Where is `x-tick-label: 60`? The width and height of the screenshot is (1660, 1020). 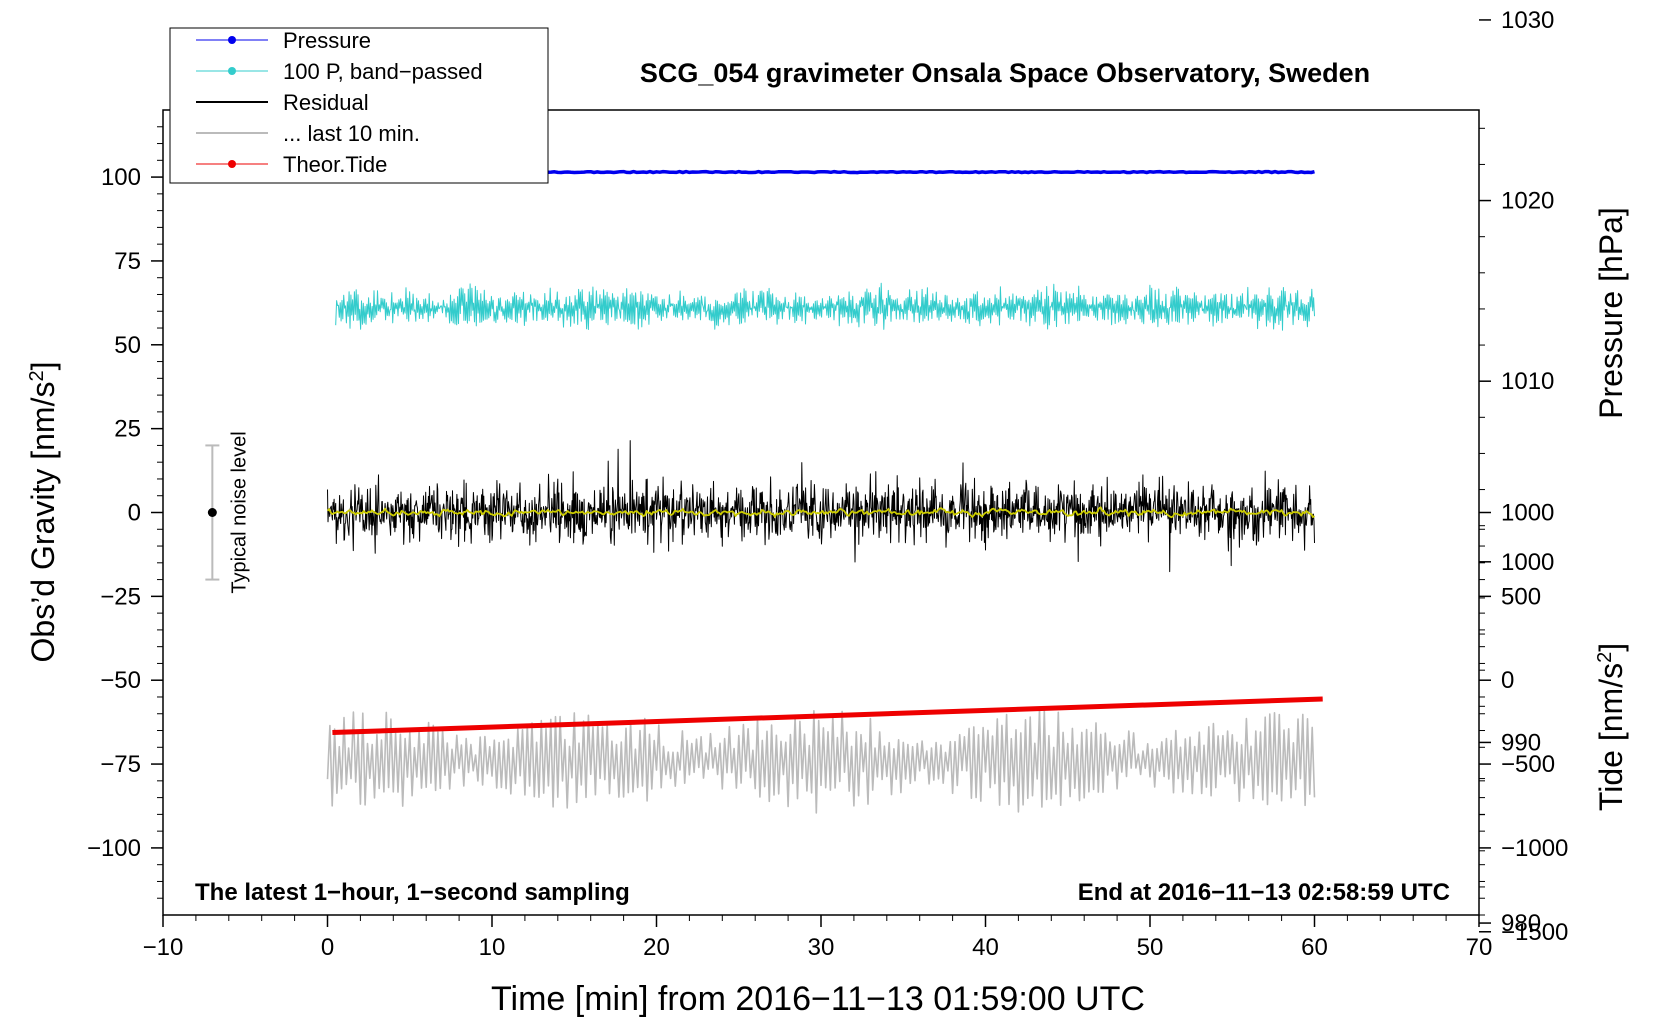 x-tick-label: 60 is located at coordinates (1314, 947).